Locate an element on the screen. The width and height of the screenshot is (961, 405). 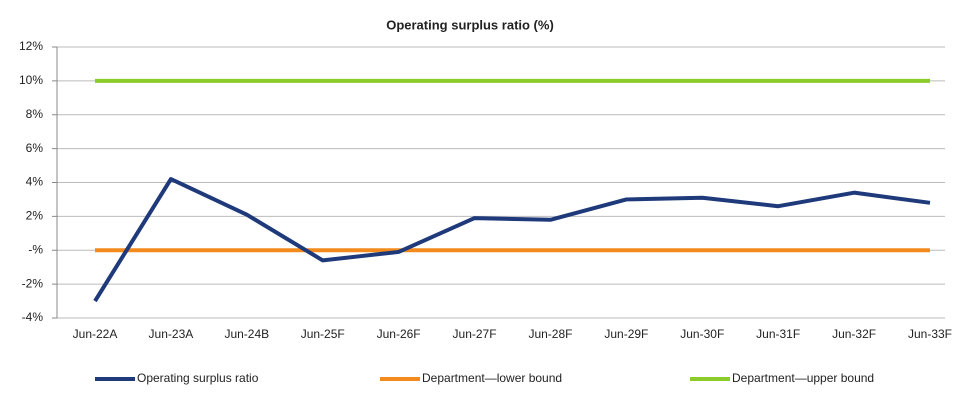
x-tick-label: Jun-28F is located at coordinates (550, 334).